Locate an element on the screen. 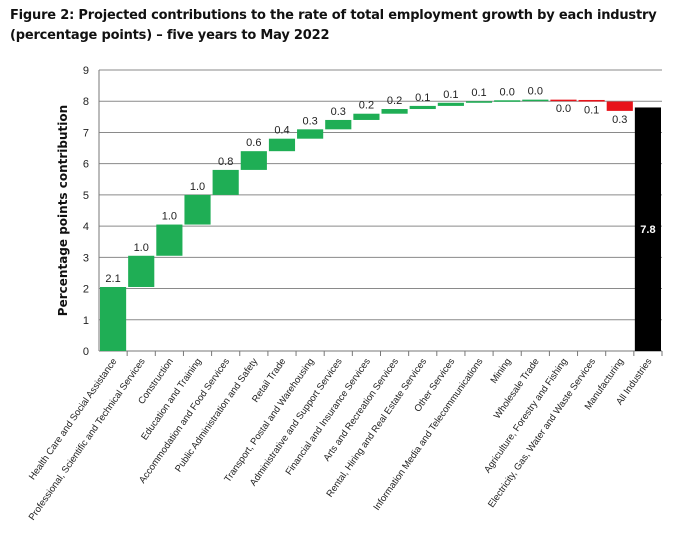  y-tick-label: 6 is located at coordinates (86, 165).